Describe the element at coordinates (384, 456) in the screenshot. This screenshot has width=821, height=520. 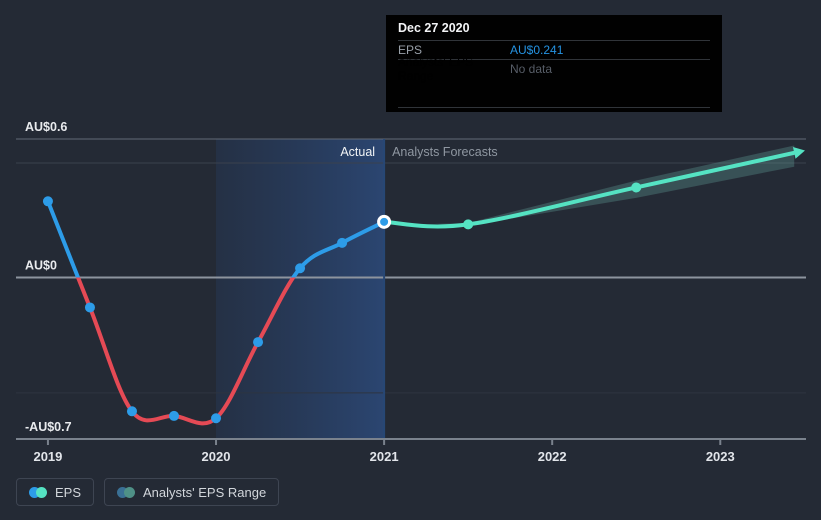
I see `x-tick-label: 2021` at that location.